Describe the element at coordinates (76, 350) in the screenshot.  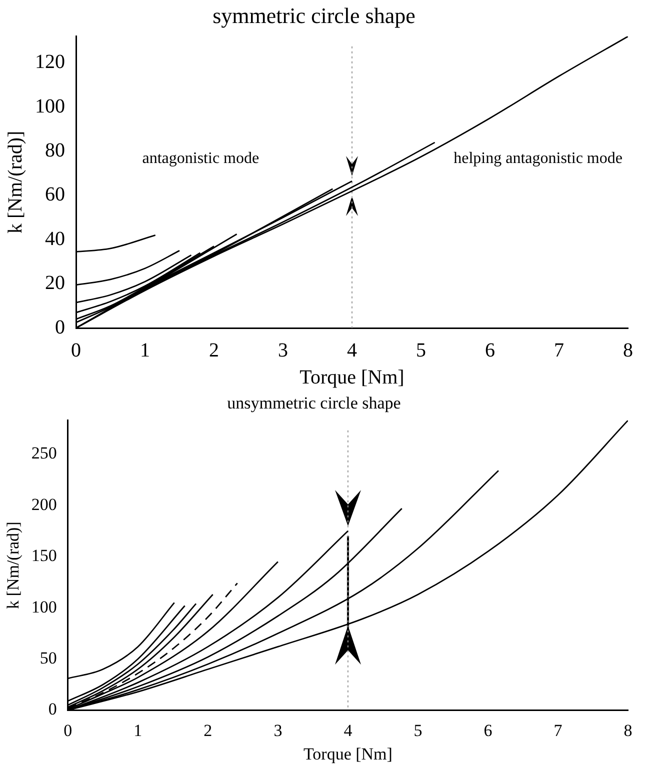
I see `x-tick-label: 0` at that location.